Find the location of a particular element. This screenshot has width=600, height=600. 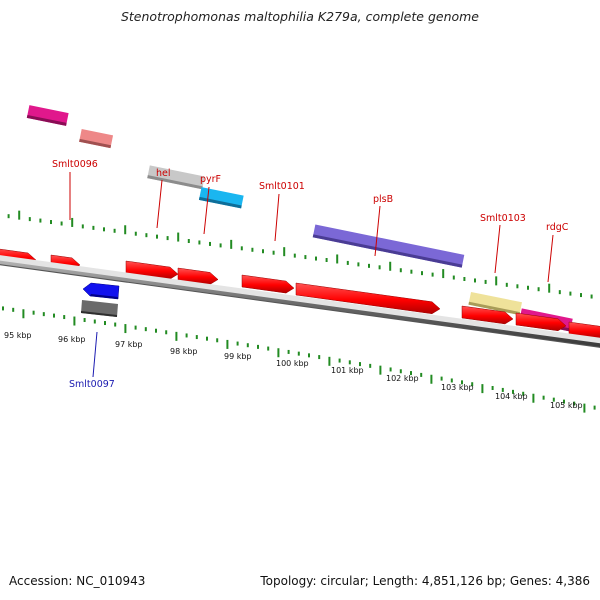

ruler-label: 102 kbp is located at coordinates (402, 378).